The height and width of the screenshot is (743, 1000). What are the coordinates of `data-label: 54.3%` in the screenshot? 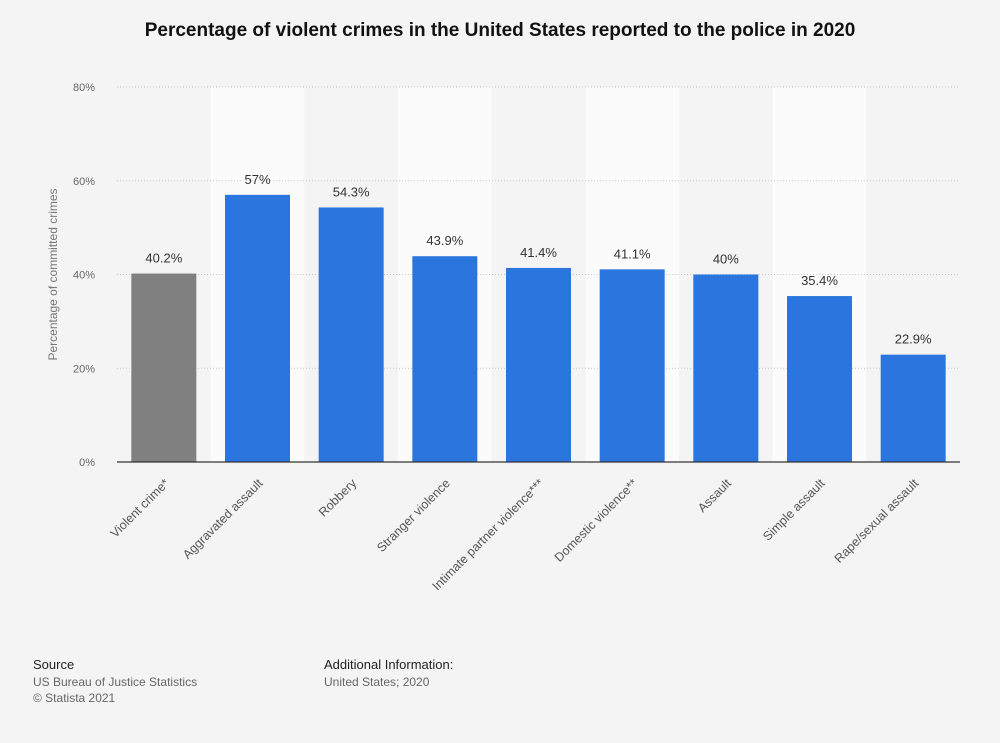 It's located at (351, 191).